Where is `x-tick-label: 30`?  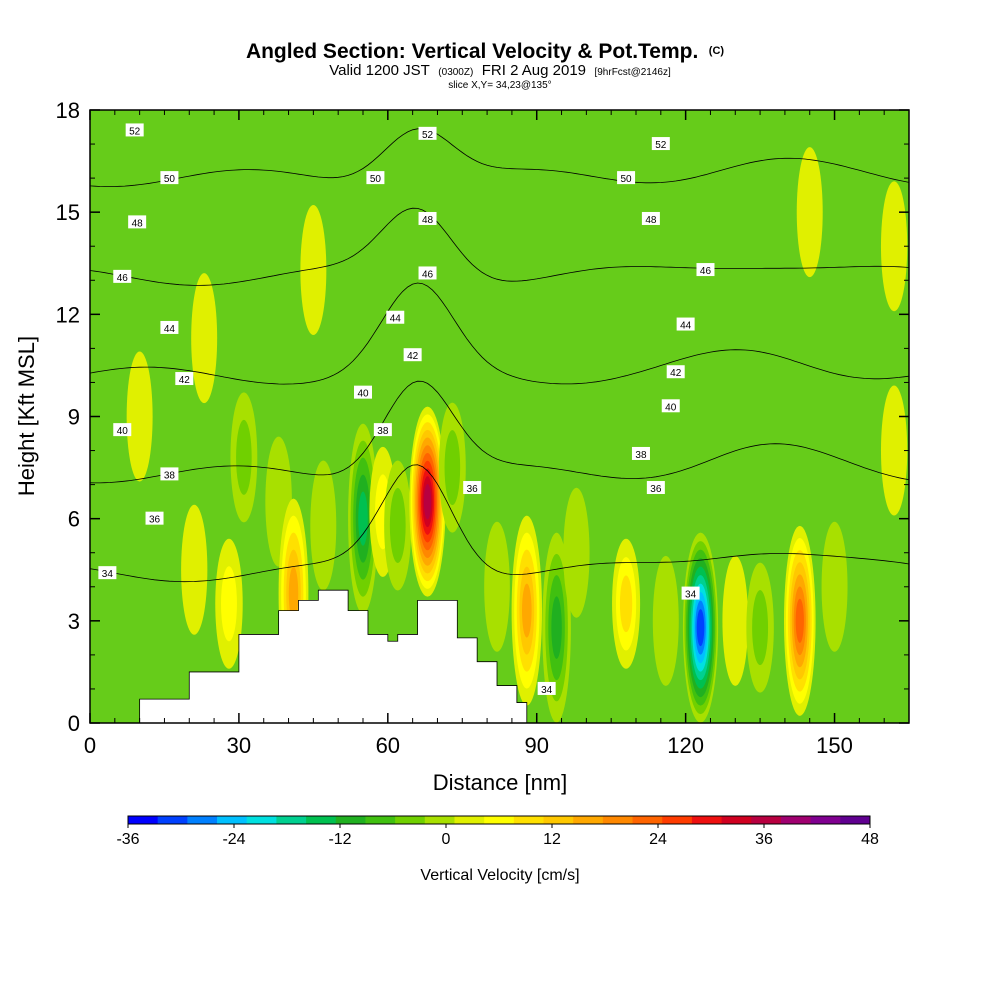
x-tick-label: 30 is located at coordinates (239, 745).